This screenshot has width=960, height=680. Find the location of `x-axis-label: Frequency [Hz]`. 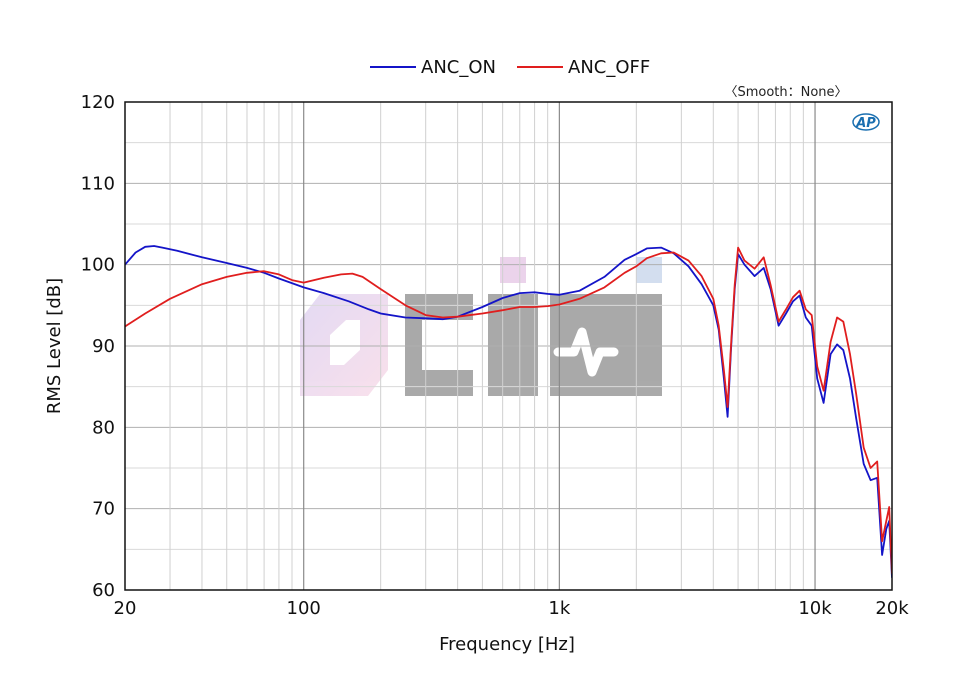

x-axis-label: Frequency [Hz] is located at coordinates (507, 644).